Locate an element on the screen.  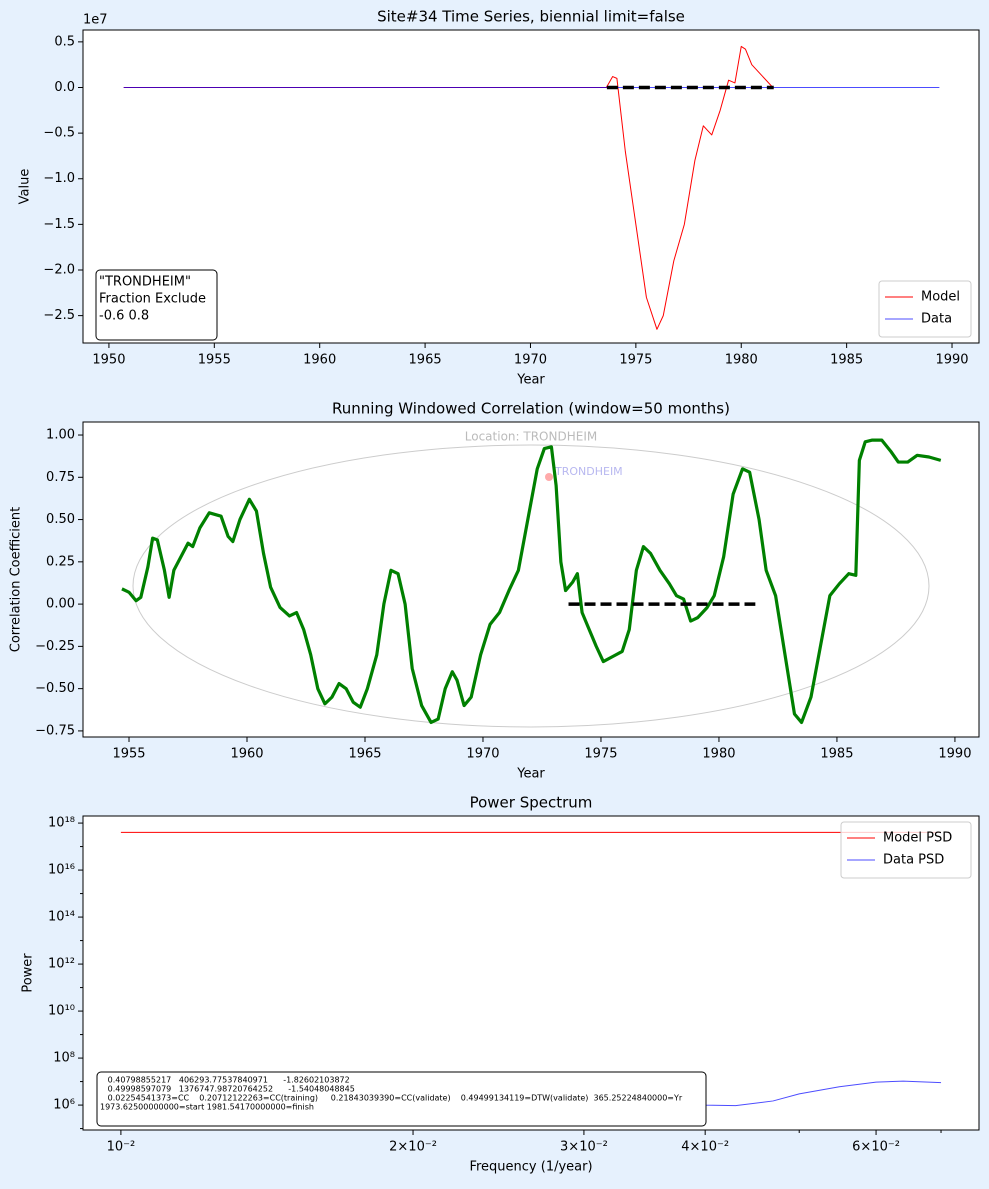
y-tick-label: −1.5 is located at coordinates (59, 224).